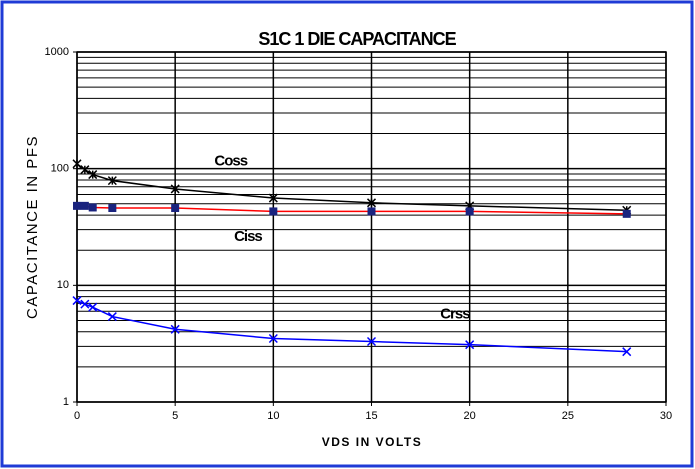  I want to click on annotation: Ciss, so click(248, 236).